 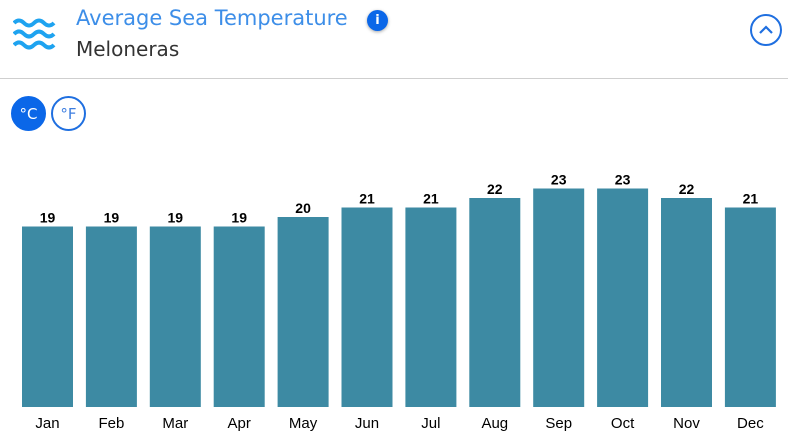 What do you see at coordinates (303, 423) in the screenshot?
I see `x-tick-label: May` at bounding box center [303, 423].